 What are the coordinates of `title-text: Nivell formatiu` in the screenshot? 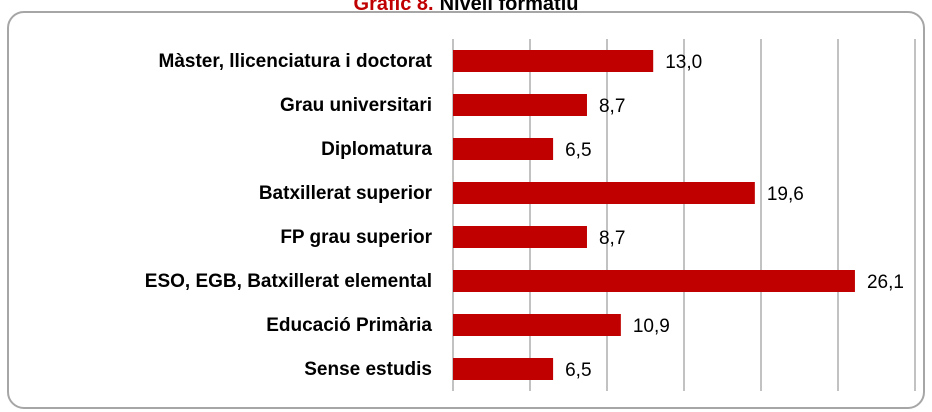 It's located at (509, 7).